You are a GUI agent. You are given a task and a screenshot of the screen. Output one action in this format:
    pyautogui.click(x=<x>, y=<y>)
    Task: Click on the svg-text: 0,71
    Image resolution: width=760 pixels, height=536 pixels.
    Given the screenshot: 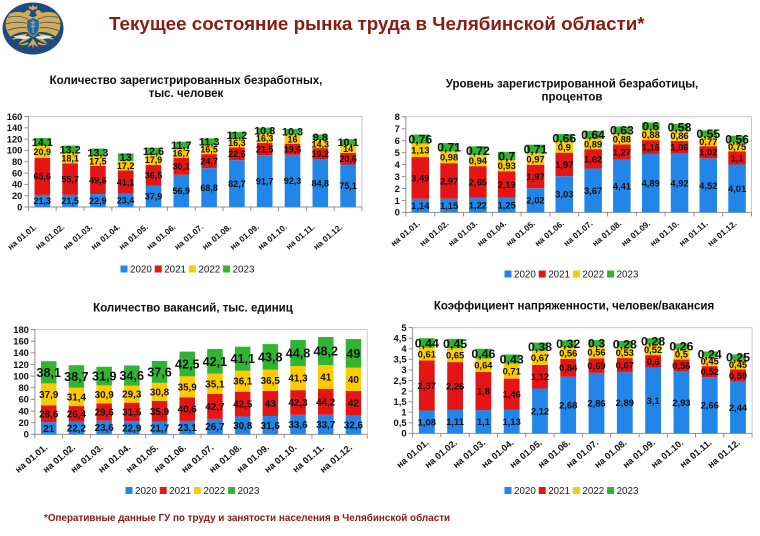 What is the action you would take?
    pyautogui.click(x=536, y=149)
    